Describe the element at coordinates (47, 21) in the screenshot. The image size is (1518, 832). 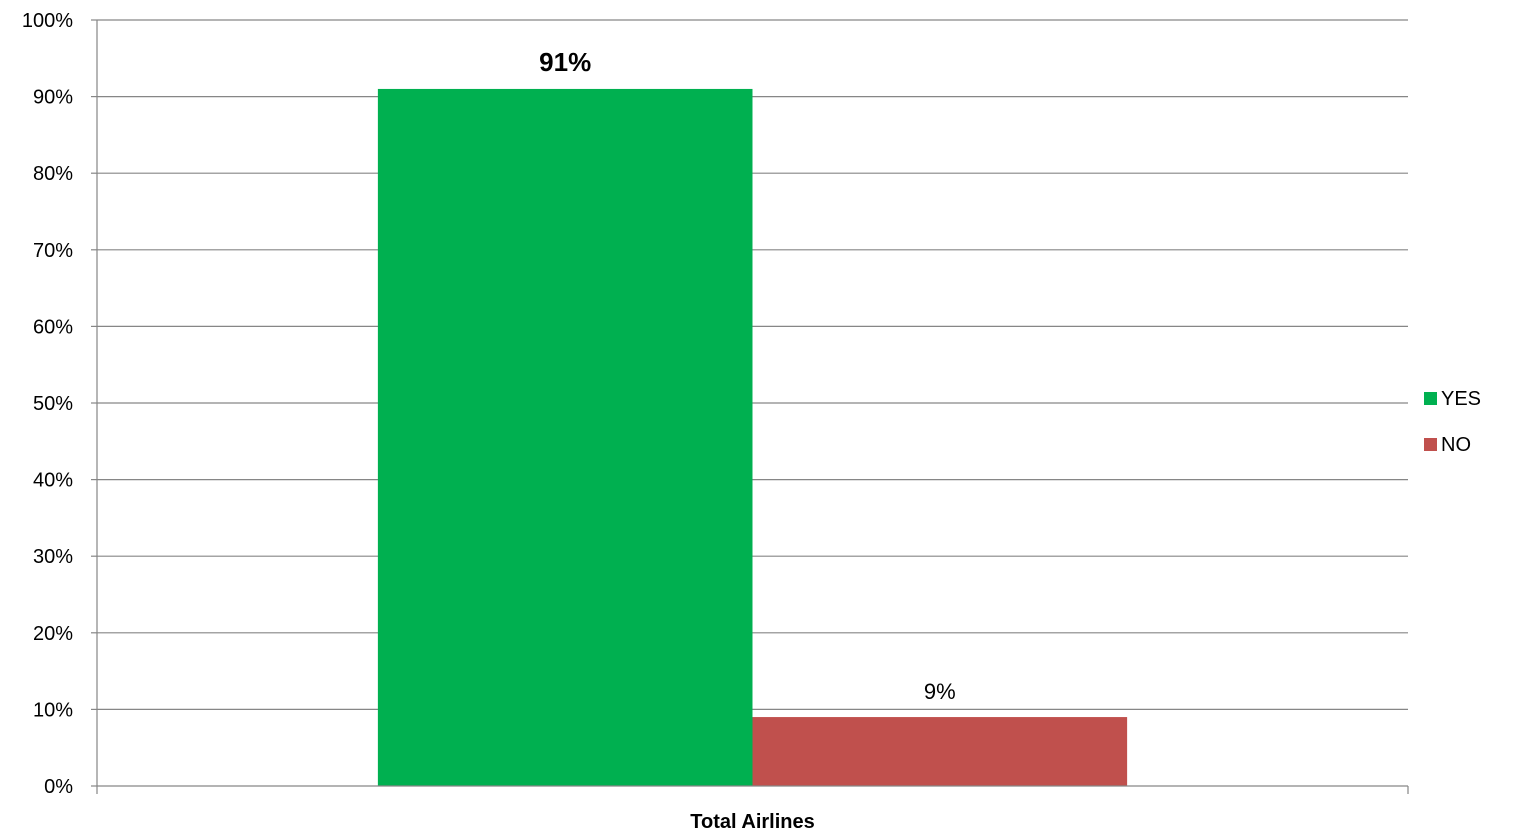
I see `y-tick-label: 100%` at that location.